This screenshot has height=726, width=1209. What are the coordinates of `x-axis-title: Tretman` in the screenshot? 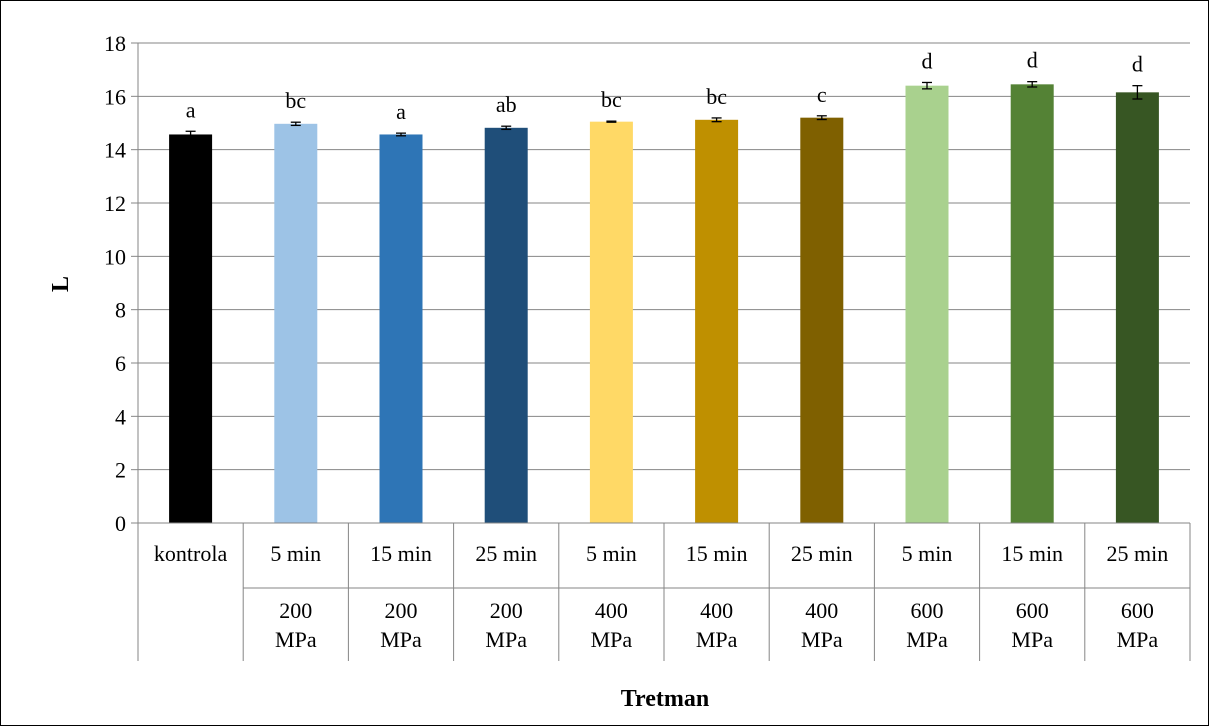 It's located at (665, 699).